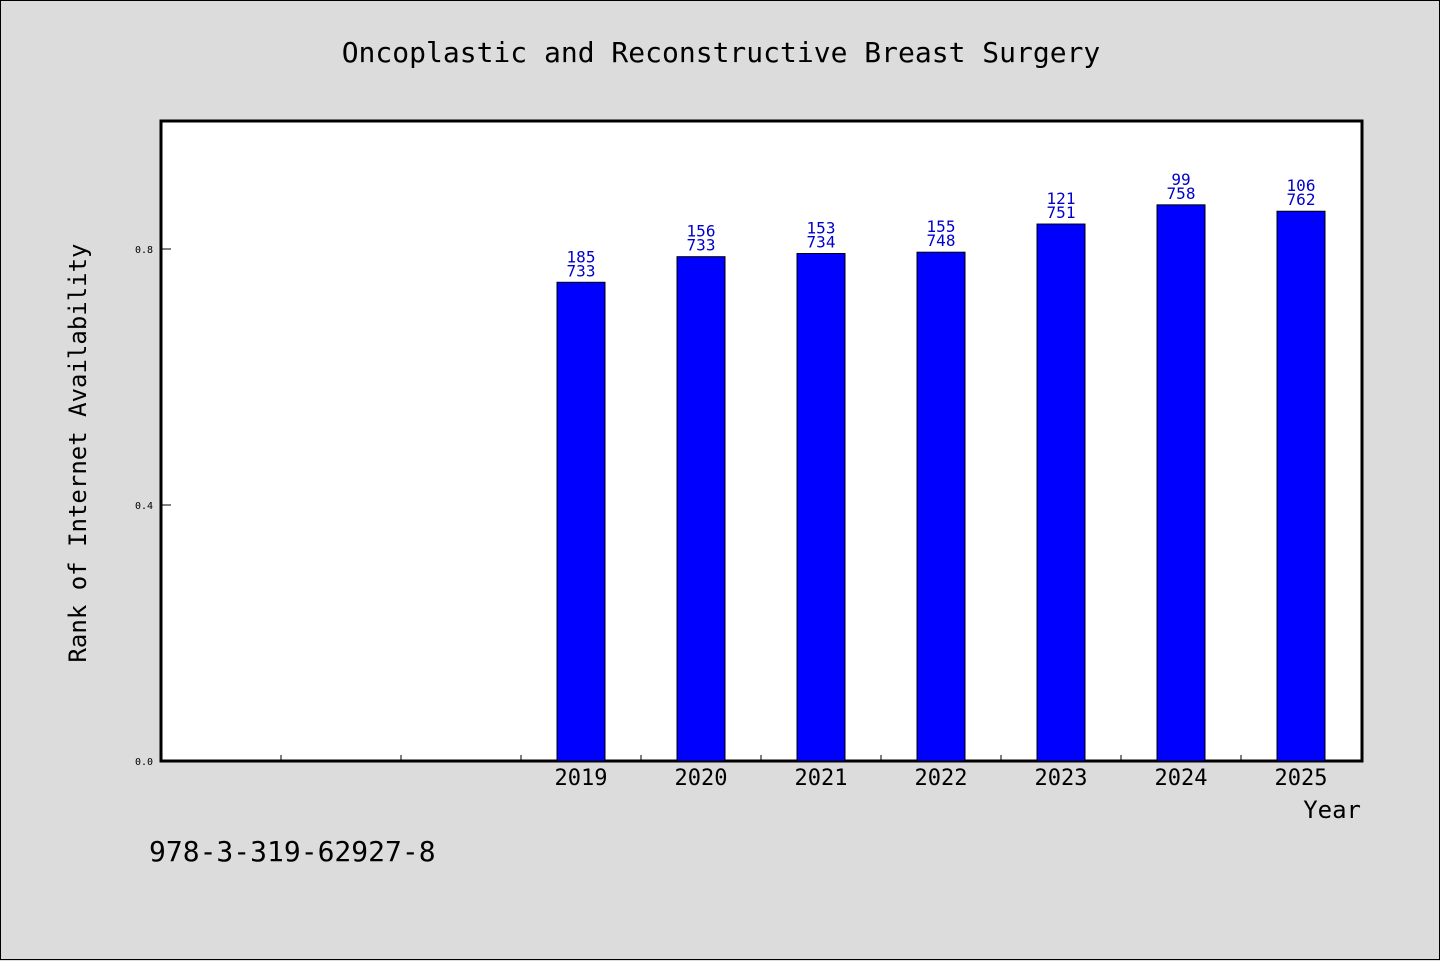 Image resolution: width=1440 pixels, height=961 pixels. I want to click on data-label-top: 156, so click(701, 231).